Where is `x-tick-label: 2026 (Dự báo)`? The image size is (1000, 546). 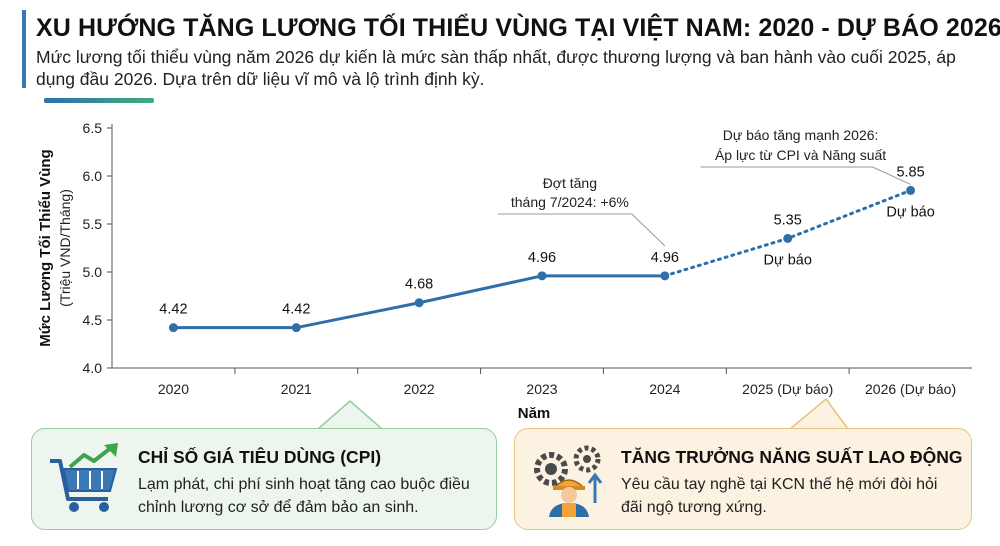 x-tick-label: 2026 (Dự báo) is located at coordinates (910, 389).